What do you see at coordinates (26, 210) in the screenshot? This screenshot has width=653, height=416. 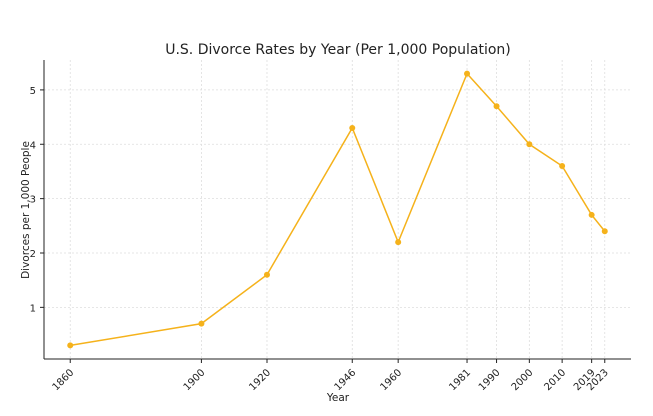 I see `y-axis-label: Divorces per 1,000 People` at bounding box center [26, 210].